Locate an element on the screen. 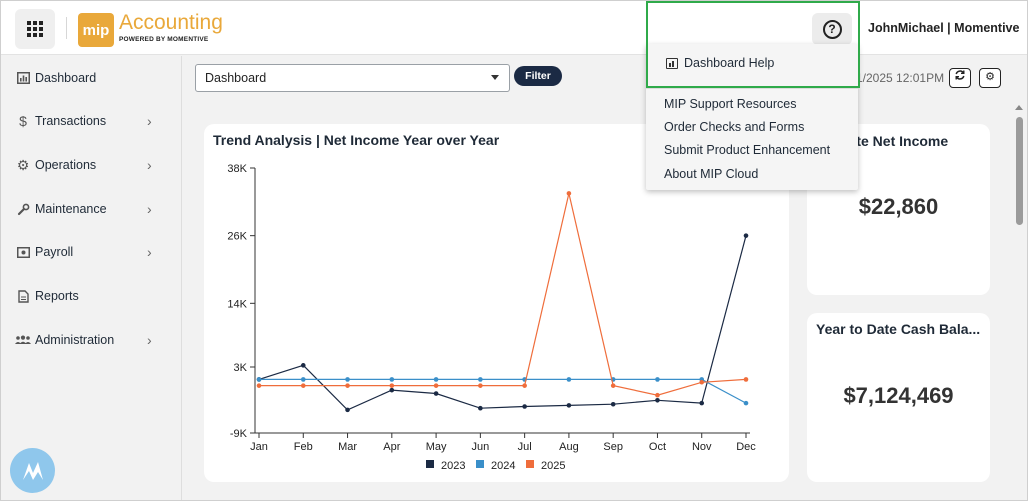 This screenshot has height=501, width=1028. scrollbar-thumb is located at coordinates (1019, 171).